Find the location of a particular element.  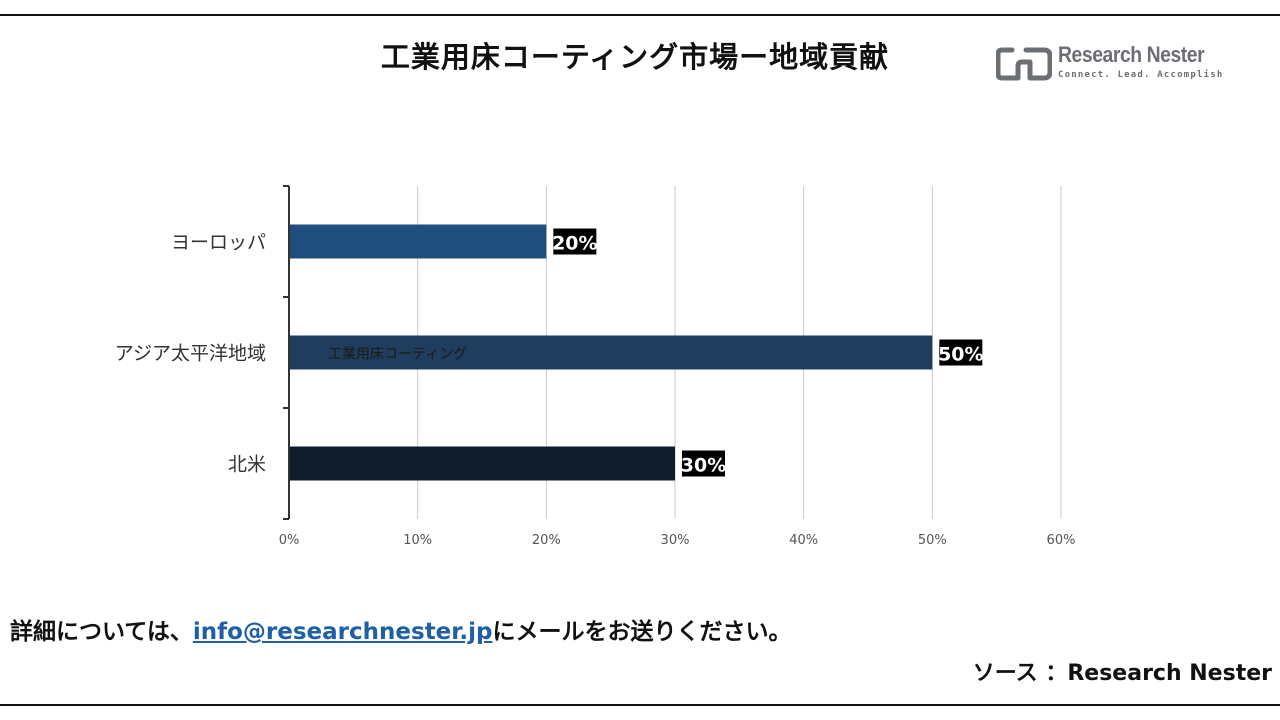

page-title: 工業用床コーティング市場ー地域貢献 is located at coordinates (635, 57).